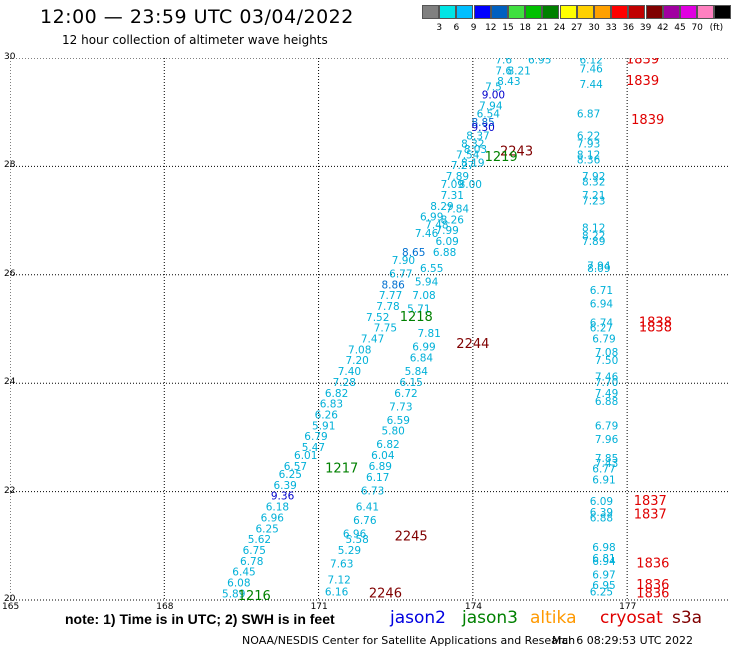 The image size is (740, 650). Describe the element at coordinates (356, 361) in the screenshot. I see `wave-height-point: 7.20` at that location.